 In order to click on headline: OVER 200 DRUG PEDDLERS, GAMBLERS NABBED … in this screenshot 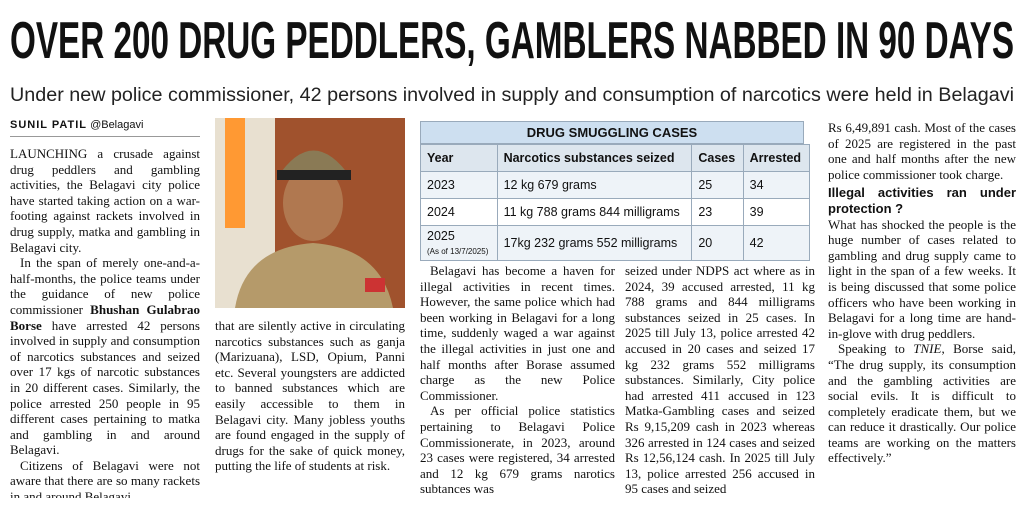, I will do `click(512, 41)`.